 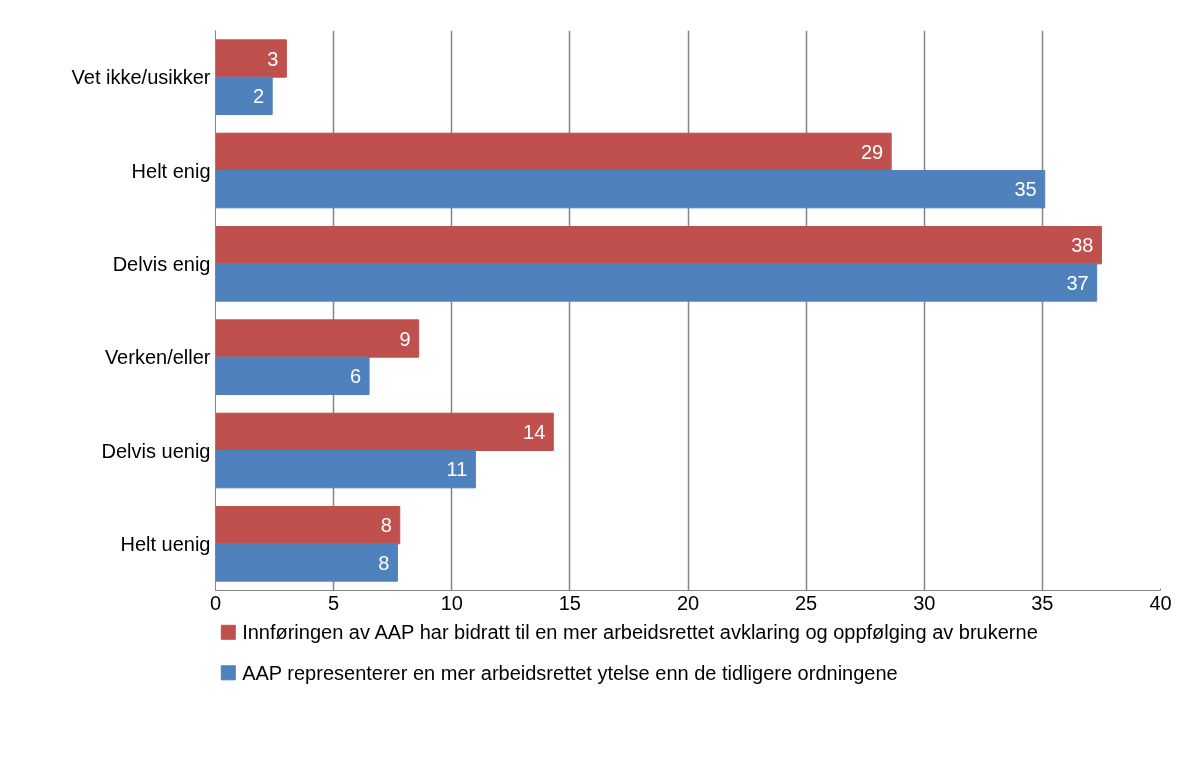 I want to click on x-tick-label: 35, so click(x=1042, y=602).